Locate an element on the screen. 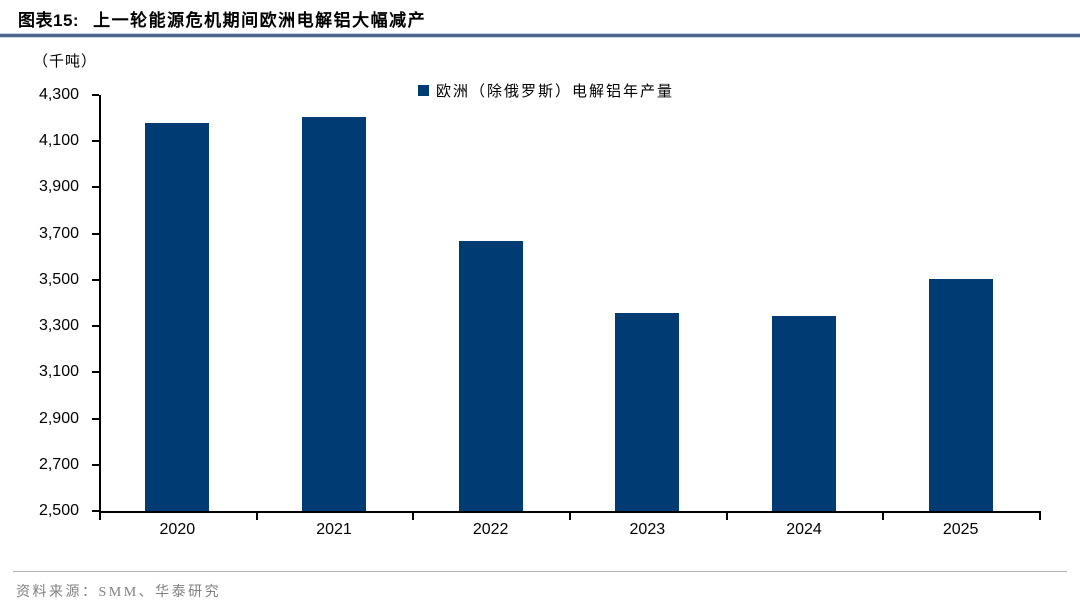 Image resolution: width=1080 pixels, height=608 pixels. y-axis-tick-label: 4,100 is located at coordinates (58, 141).